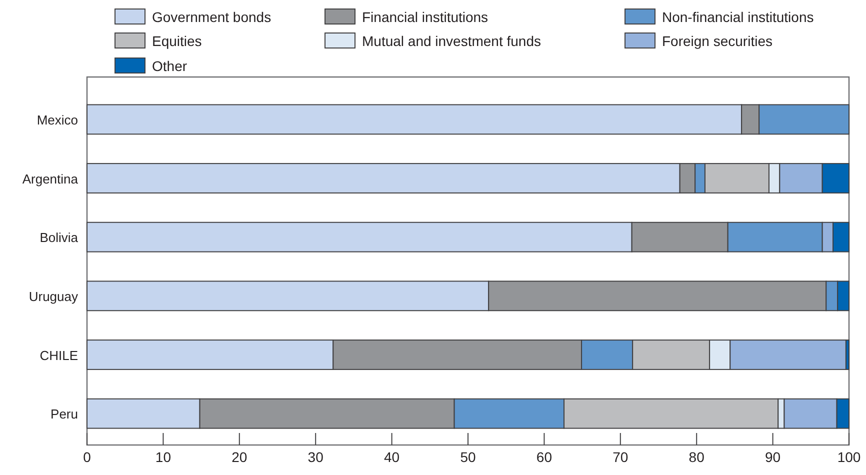 This screenshot has height=475, width=866. What do you see at coordinates (240, 457) in the screenshot?
I see `x-tick-label: 20` at bounding box center [240, 457].